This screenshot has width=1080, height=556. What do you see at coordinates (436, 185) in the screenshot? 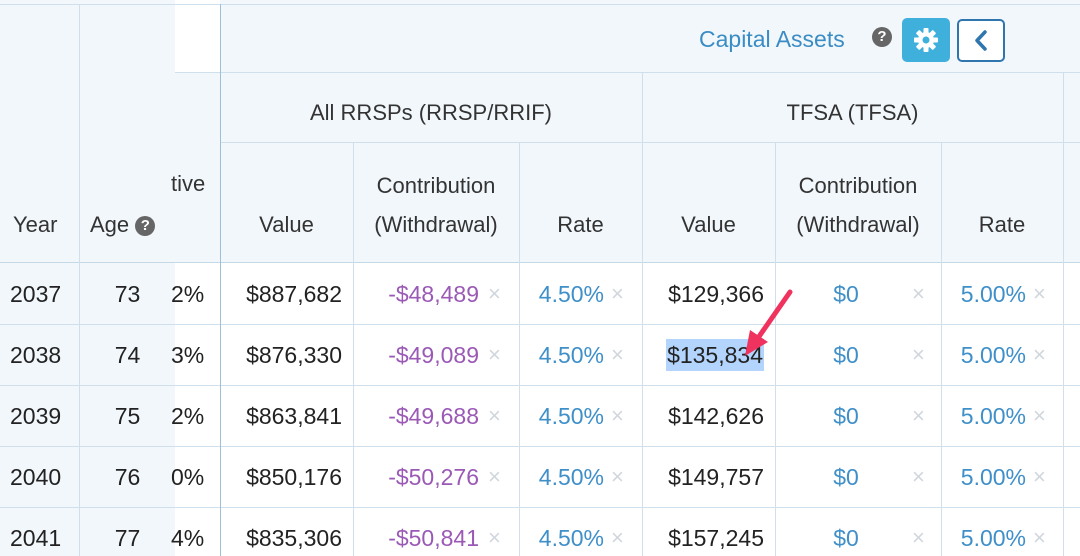
I see `rrsp-contribution-header-line1: Contribution` at bounding box center [436, 185].